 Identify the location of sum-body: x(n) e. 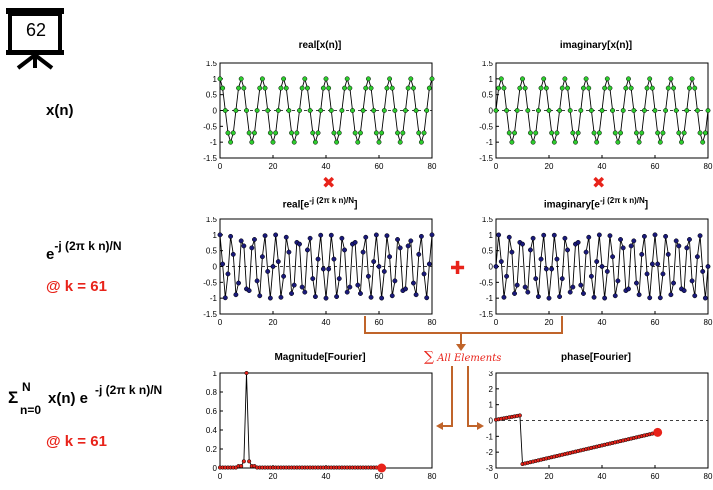
(68, 398).